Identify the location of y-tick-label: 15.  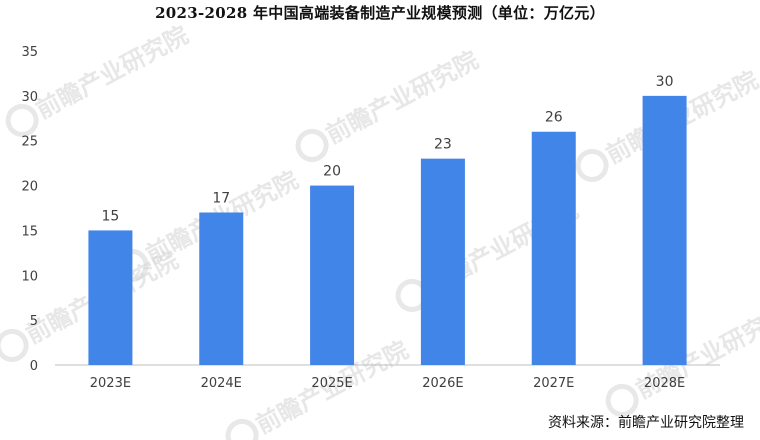
(29, 231).